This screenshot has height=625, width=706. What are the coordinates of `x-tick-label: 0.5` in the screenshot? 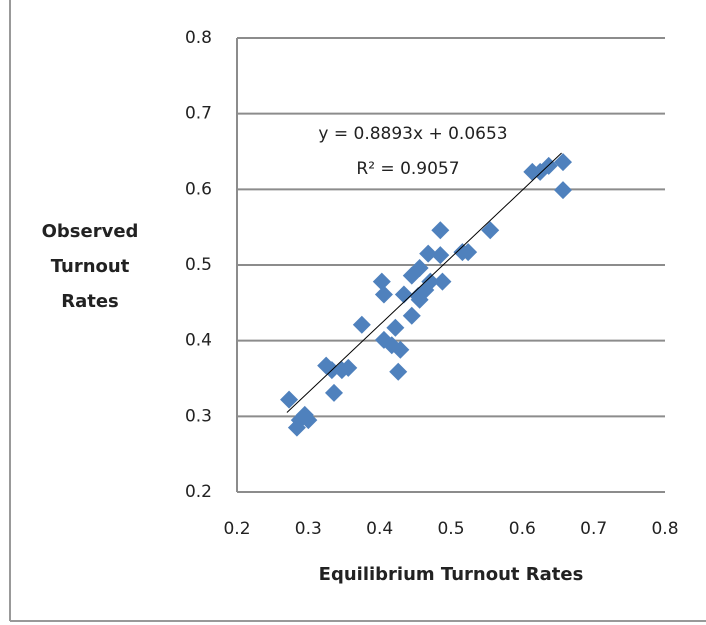 It's located at (450, 529).